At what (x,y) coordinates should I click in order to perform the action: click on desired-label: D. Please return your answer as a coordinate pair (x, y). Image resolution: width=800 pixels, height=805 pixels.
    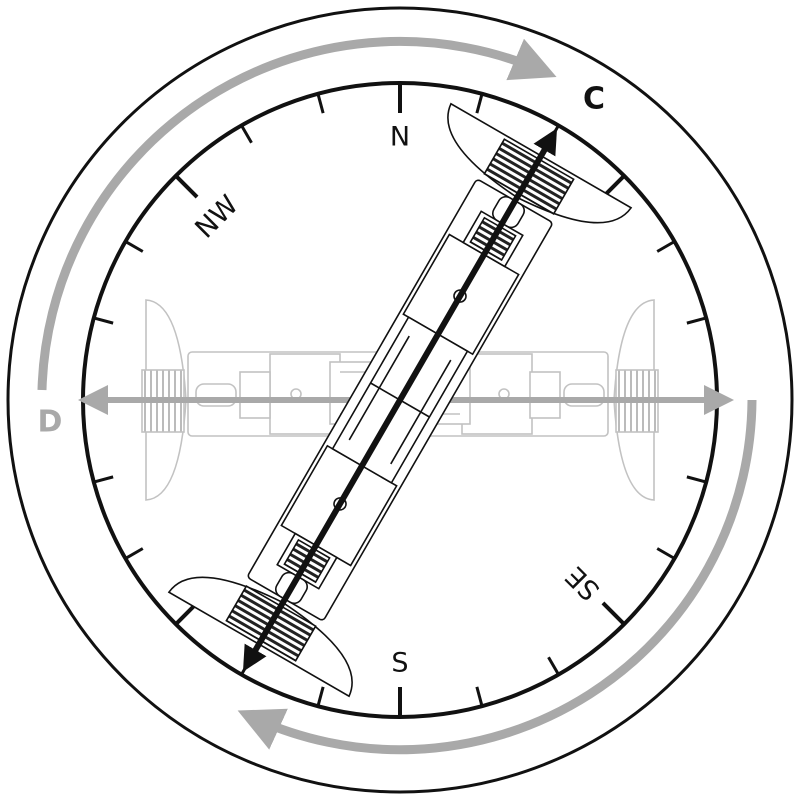
    Looking at the image, I should click on (50, 422).